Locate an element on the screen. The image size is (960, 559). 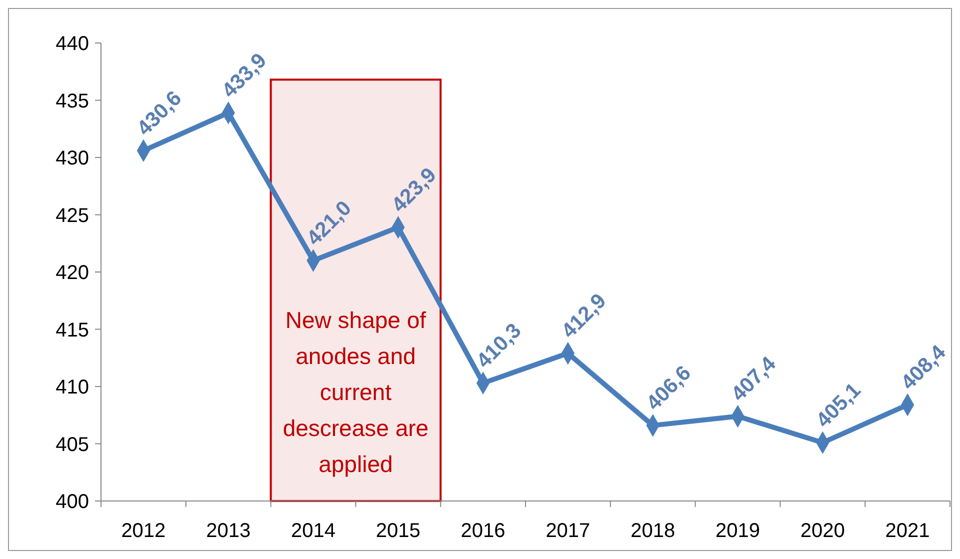
y-tick-label: 435 is located at coordinates (72, 101).